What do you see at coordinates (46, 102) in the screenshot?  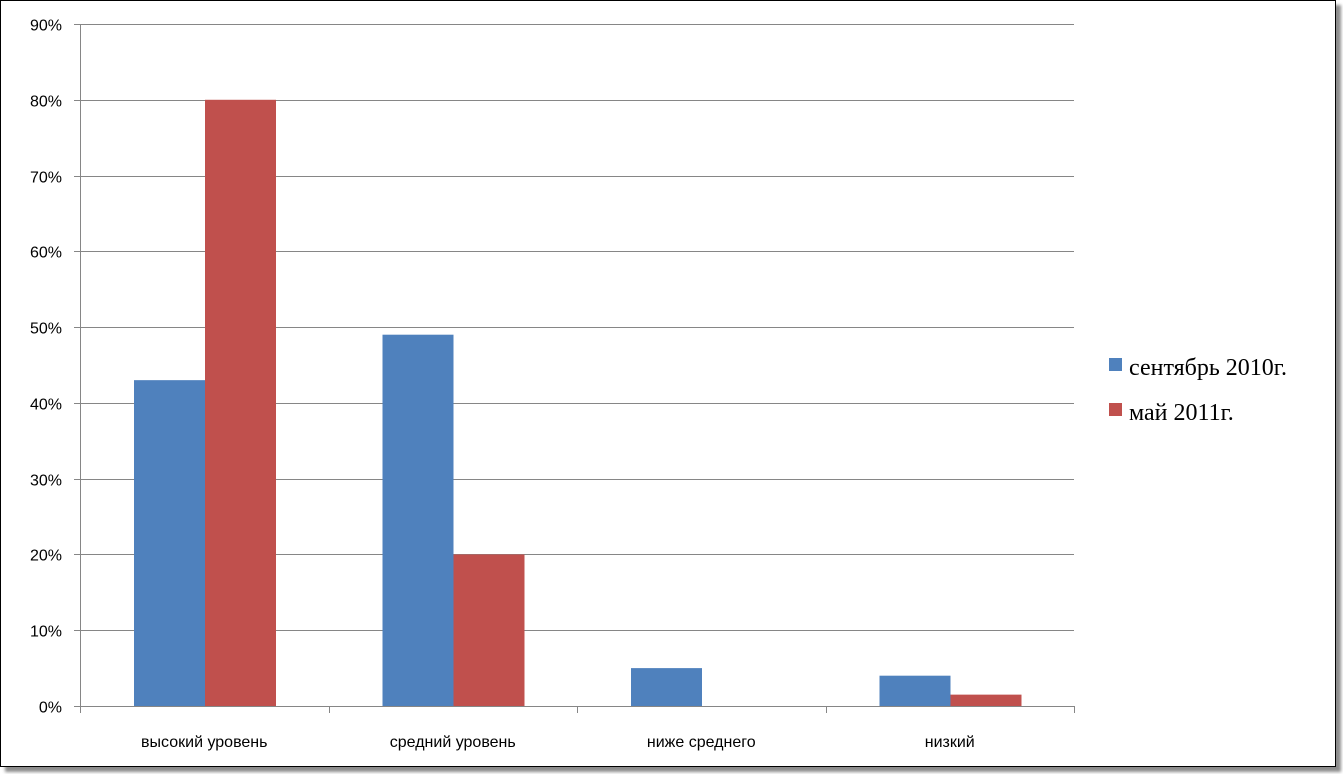 I see `y-tick-label: 80%` at bounding box center [46, 102].